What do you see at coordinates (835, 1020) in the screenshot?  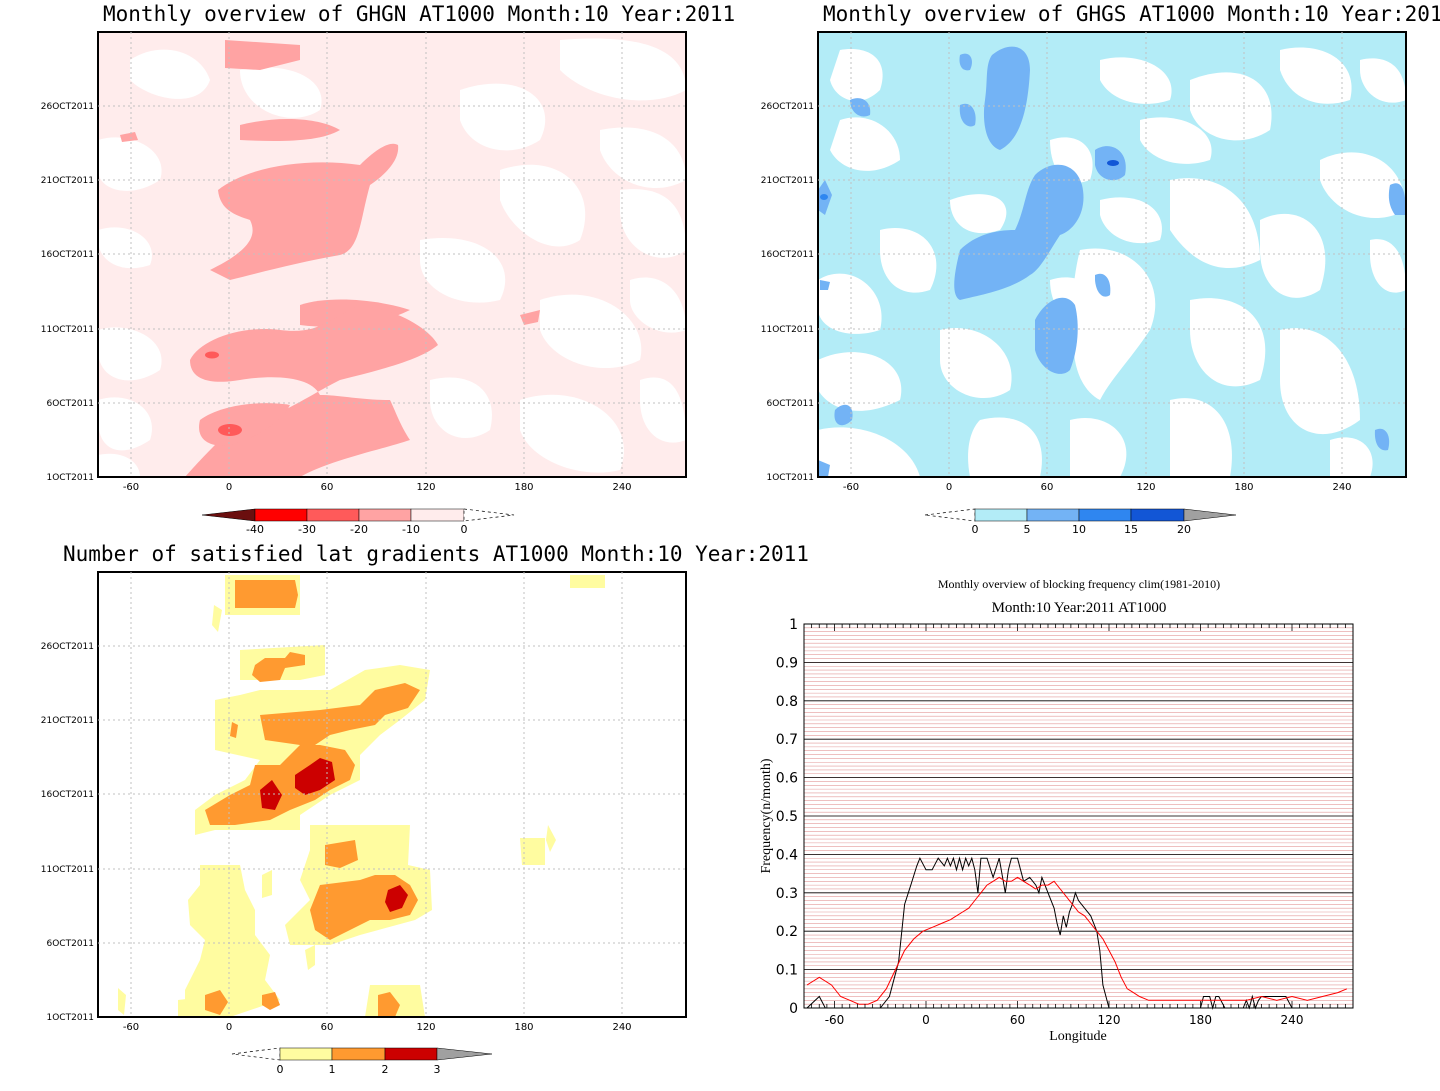 I see `blocking-x-tick-label: -60` at bounding box center [835, 1020].